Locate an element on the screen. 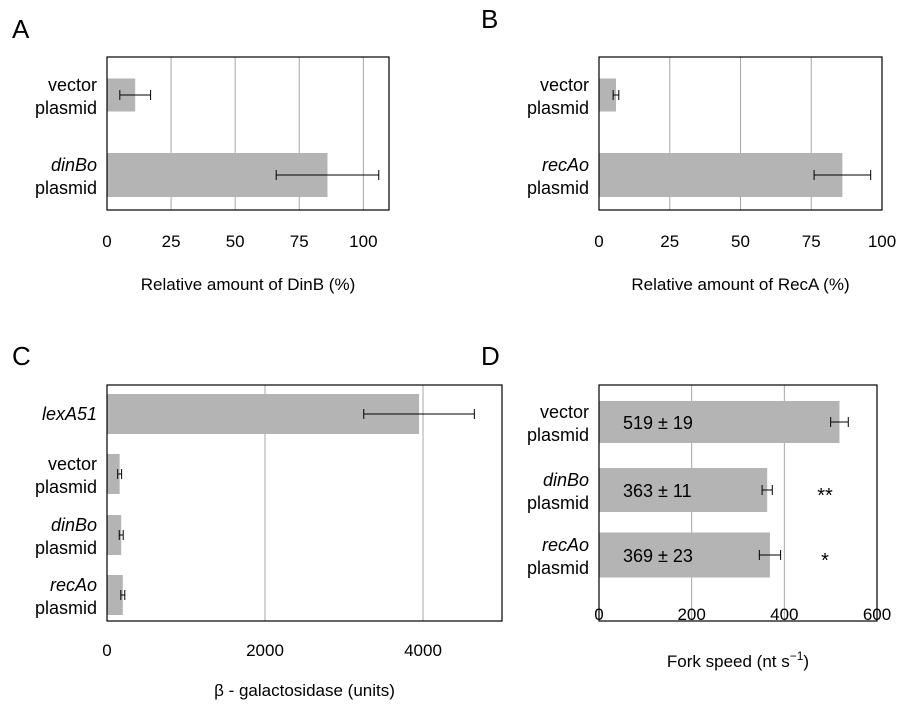 This screenshot has height=706, width=902. category-label-italic: lexA51 is located at coordinates (69, 414).